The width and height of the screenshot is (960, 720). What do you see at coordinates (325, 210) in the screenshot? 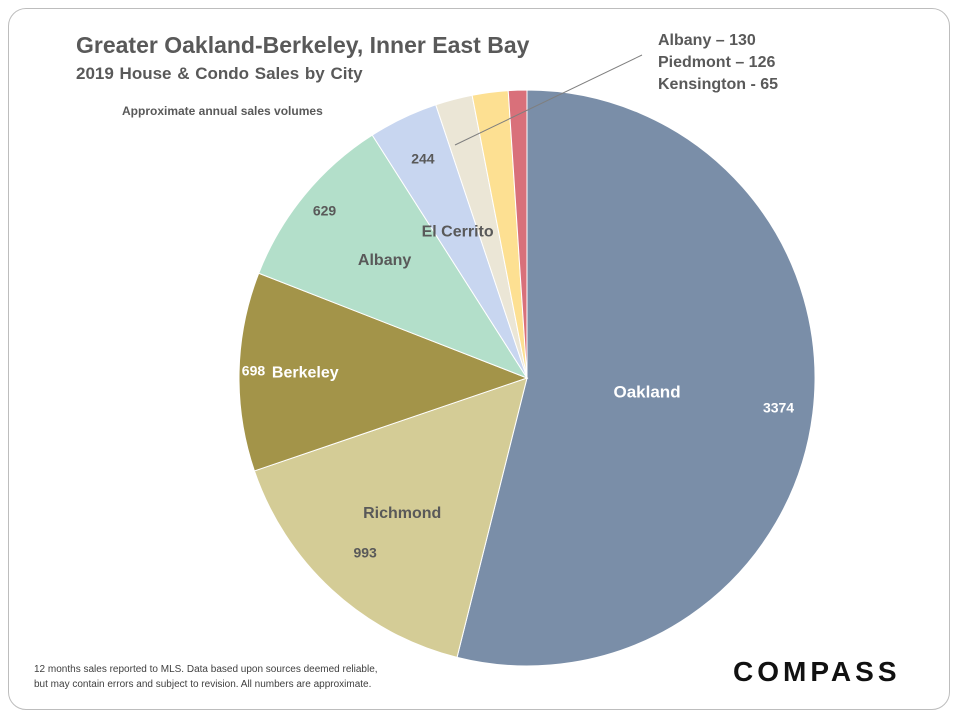
I see `slice-value-label: 629` at bounding box center [325, 210].